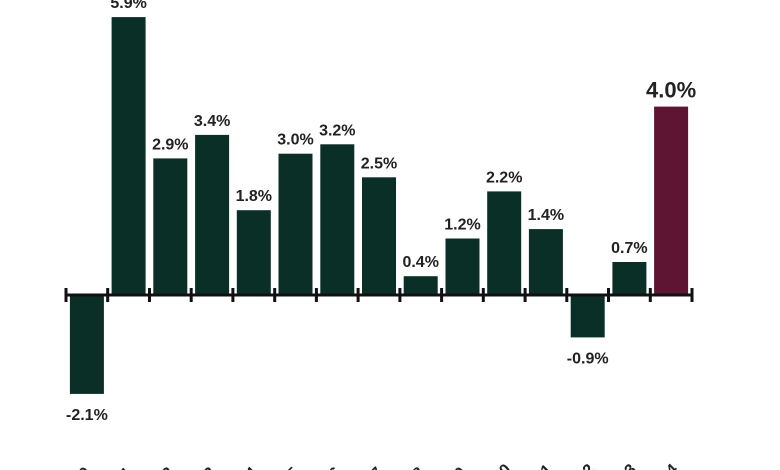 The height and width of the screenshot is (470, 780). I want to click on tick-labels-group: '0 '1 '2 '3 '4 '5 '6 '7 '8 '9 '10 '11 '12 '13 '14, so click(377, 465).